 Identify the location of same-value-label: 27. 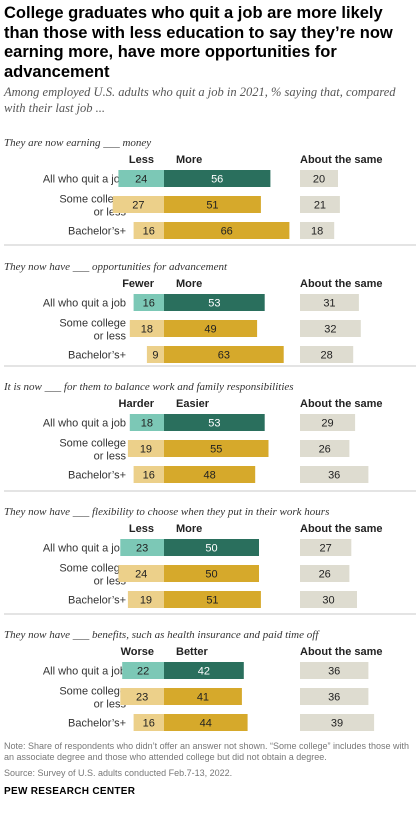
(326, 549).